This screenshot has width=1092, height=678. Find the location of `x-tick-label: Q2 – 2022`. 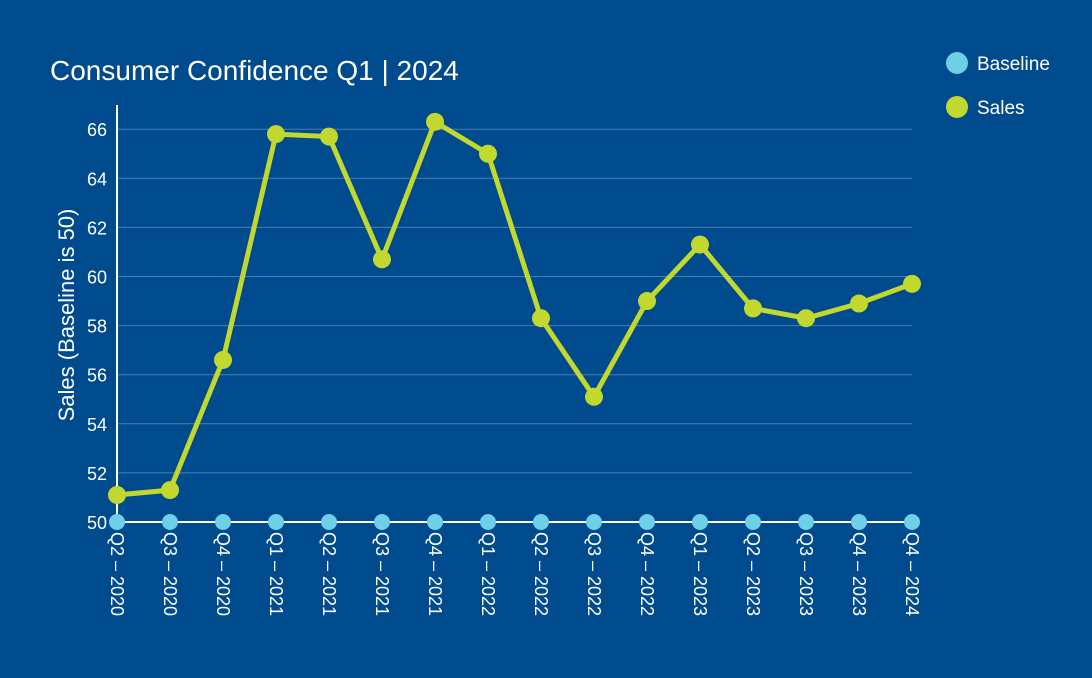

x-tick-label: Q2 – 2022 is located at coordinates (541, 574).